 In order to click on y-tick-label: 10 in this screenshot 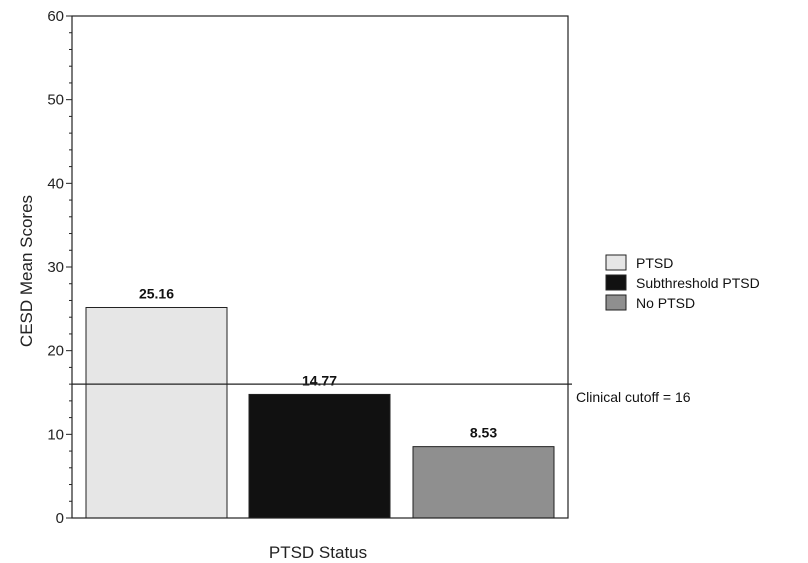, I will do `click(55, 434)`.